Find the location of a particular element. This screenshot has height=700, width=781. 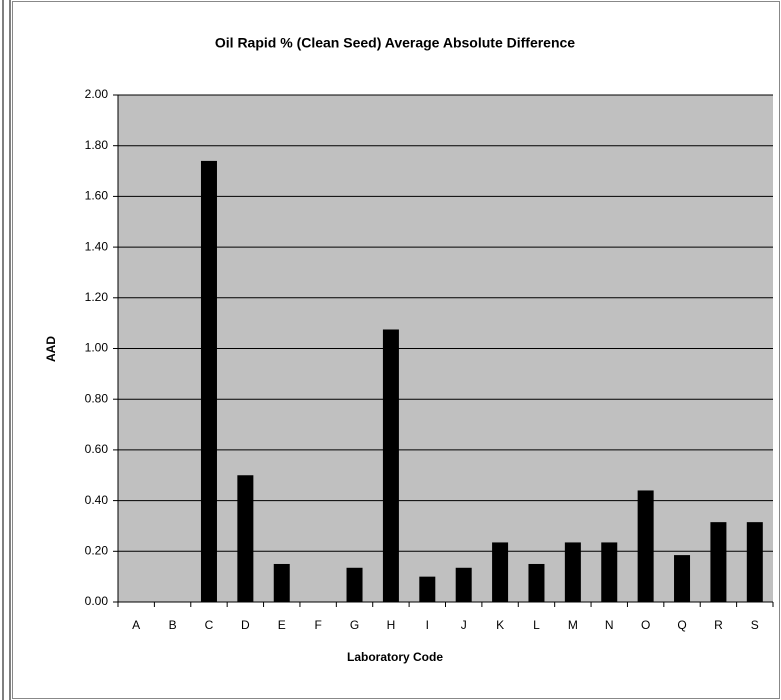

x-tick-label: K is located at coordinates (500, 625).